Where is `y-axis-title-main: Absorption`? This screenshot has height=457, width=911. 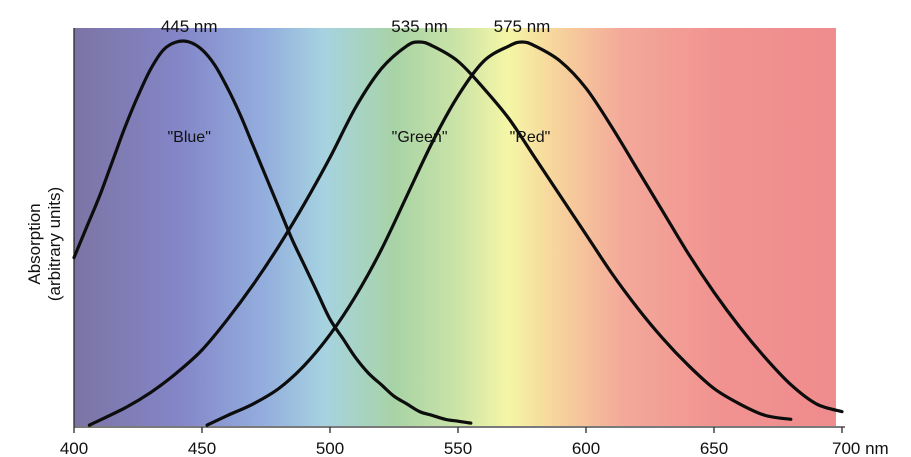
y-axis-title-main: Absorption is located at coordinates (34, 243).